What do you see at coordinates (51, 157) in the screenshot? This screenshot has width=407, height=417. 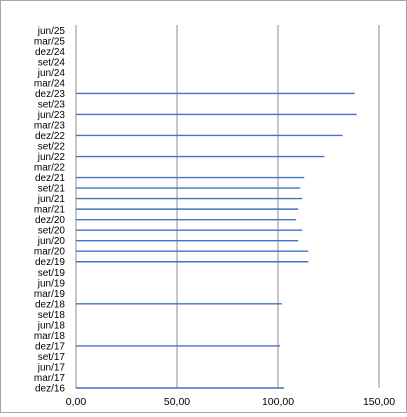 I see `y-tick-label: jun/22` at bounding box center [51, 157].